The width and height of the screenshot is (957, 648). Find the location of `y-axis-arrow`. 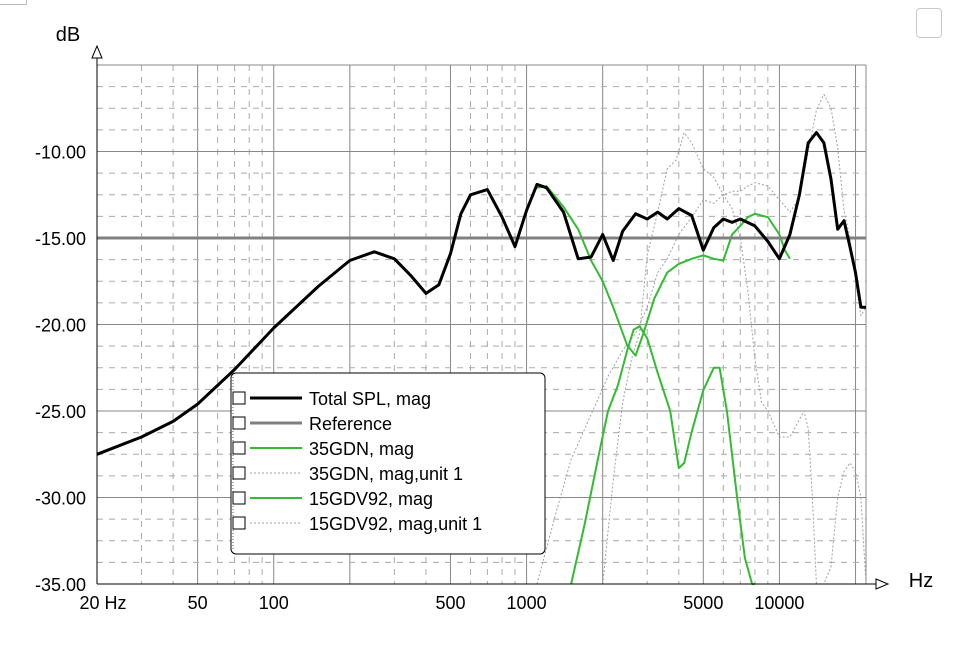

y-axis-arrow is located at coordinates (97, 51).